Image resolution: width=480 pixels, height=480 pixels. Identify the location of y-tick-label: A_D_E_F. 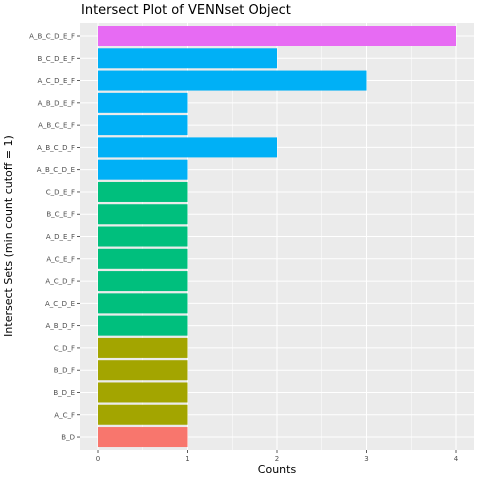
(60, 237).